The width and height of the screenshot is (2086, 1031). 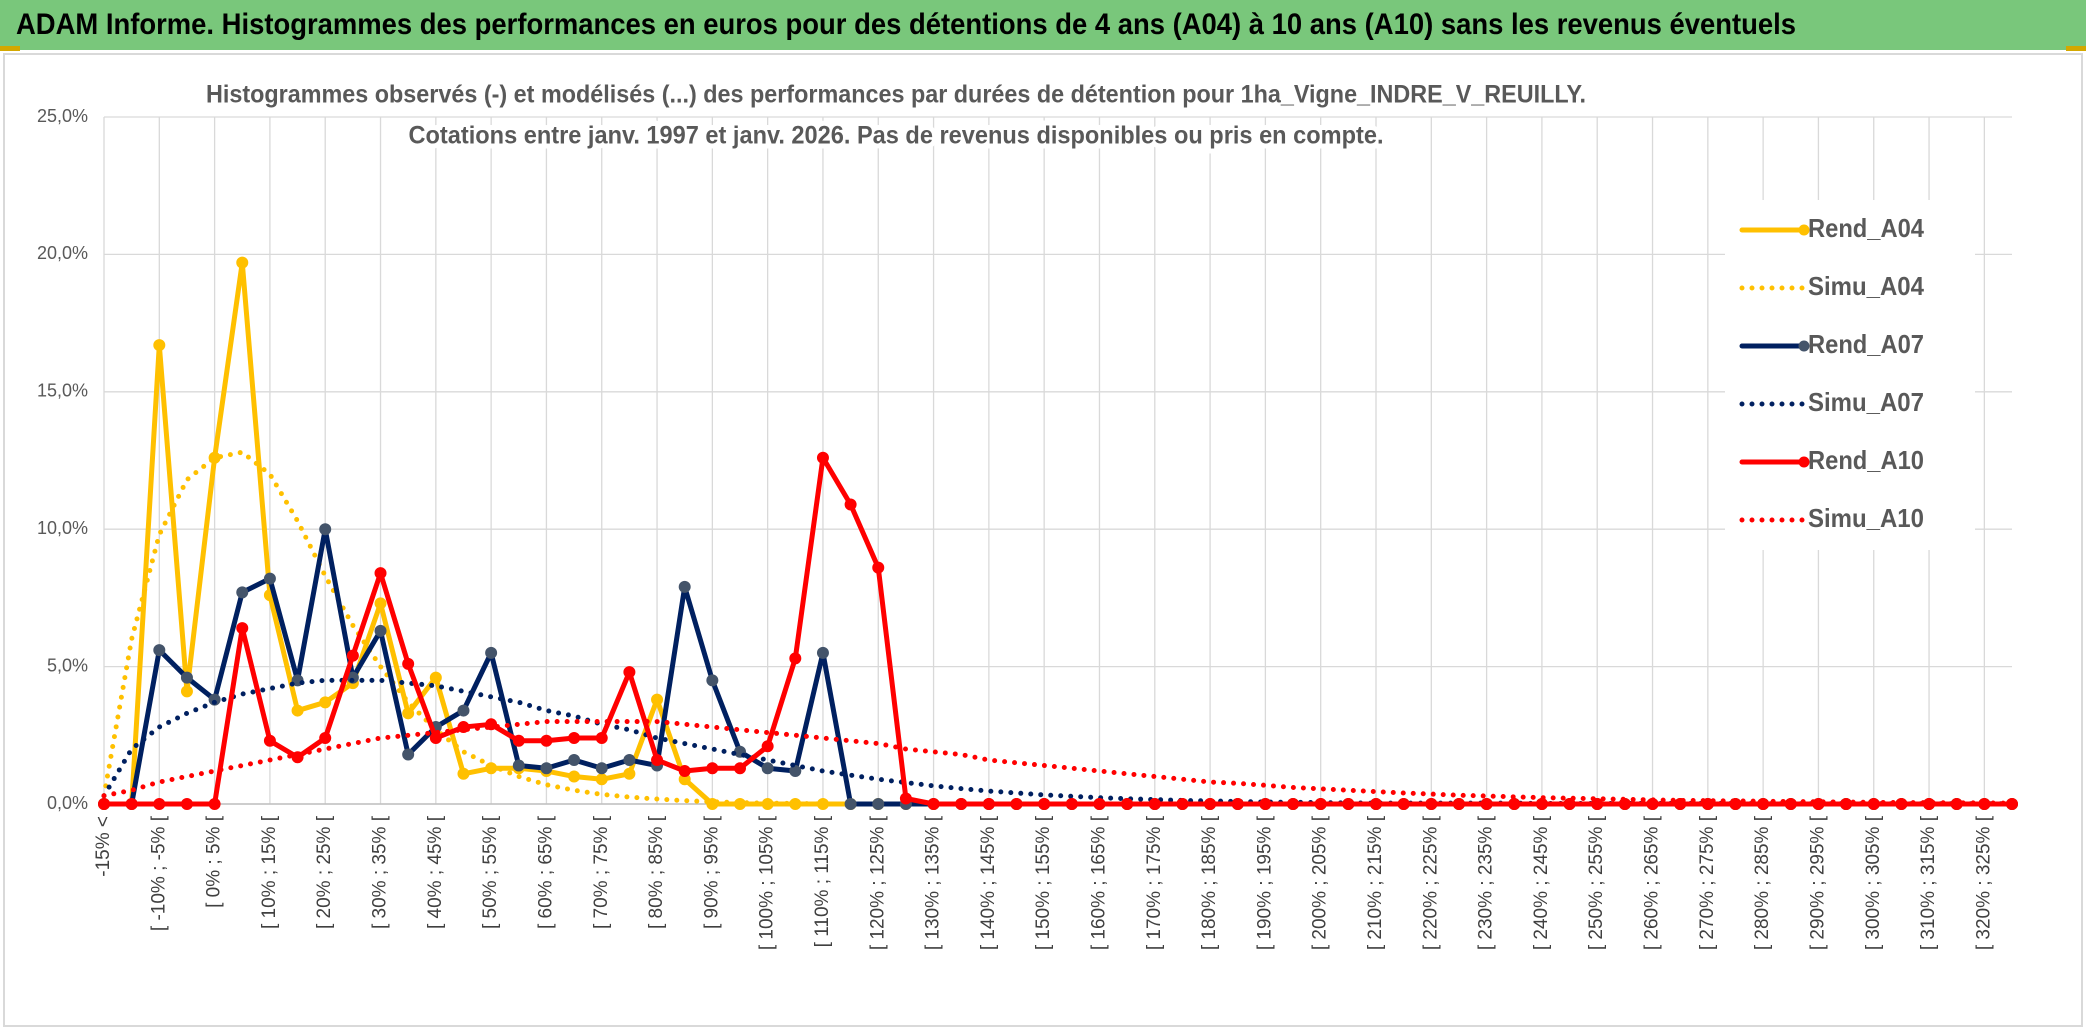 I want to click on x-tick-label: [ 250% ; 255% [, so click(x=1596, y=882).